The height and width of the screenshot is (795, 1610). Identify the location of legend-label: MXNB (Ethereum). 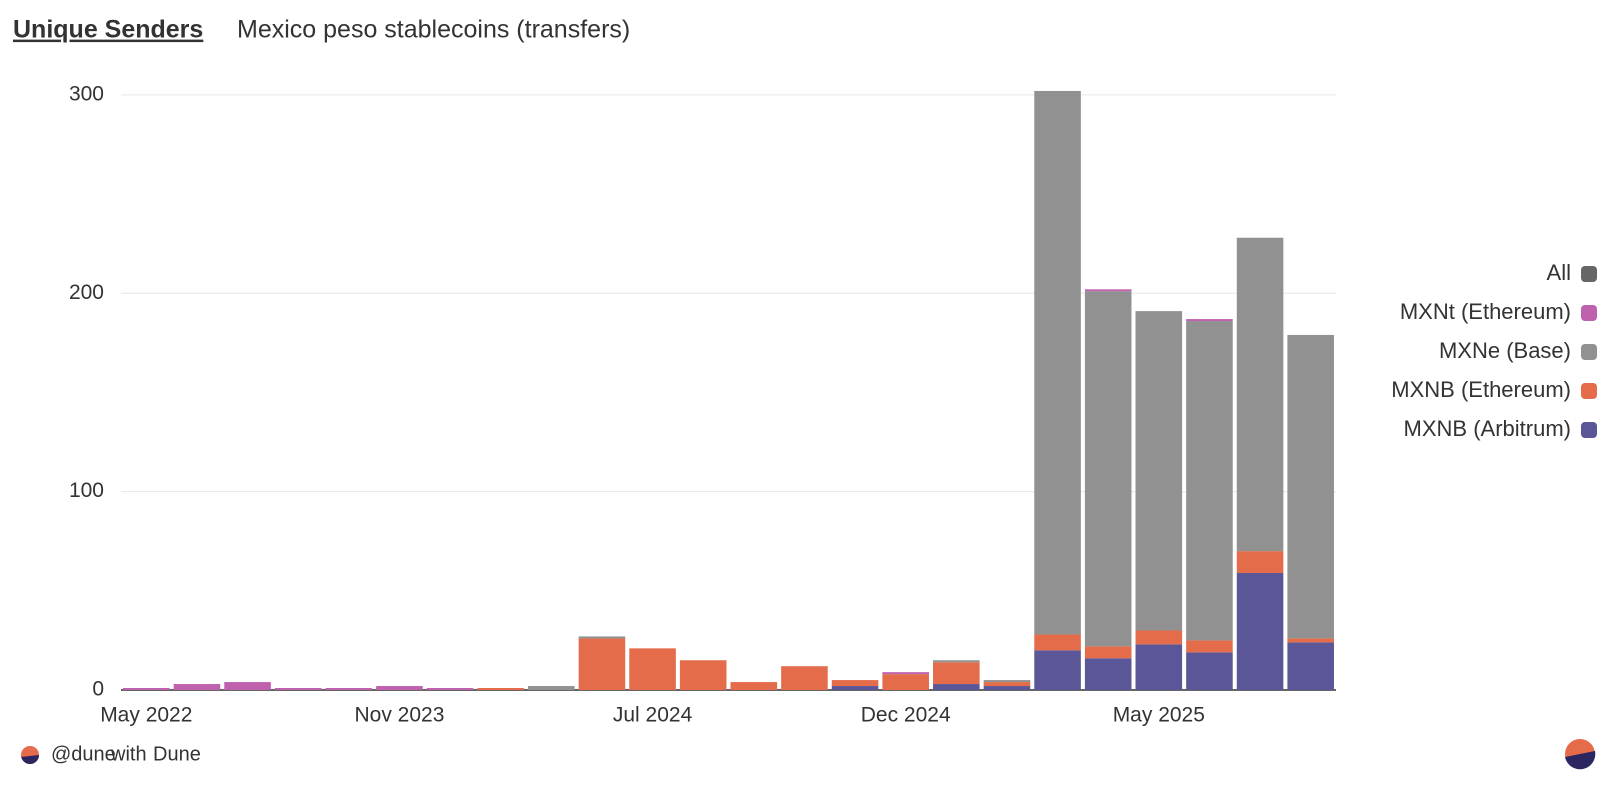
(1481, 389).